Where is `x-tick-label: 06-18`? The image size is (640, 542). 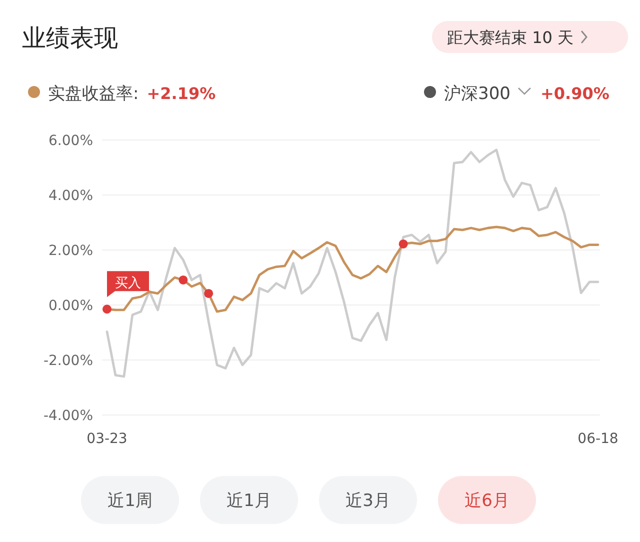 x-tick-label: 06-18 is located at coordinates (598, 439).